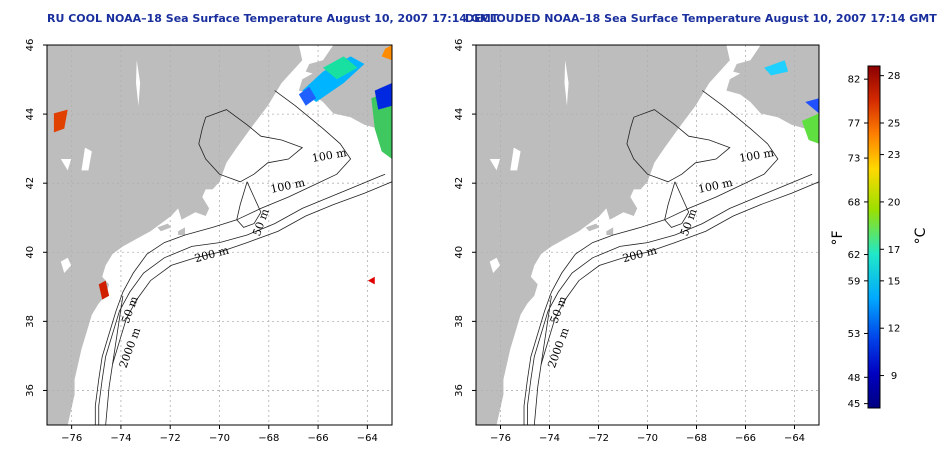  Describe the element at coordinates (921, 235) in the screenshot. I see `celsius-unit-label: °C` at that location.